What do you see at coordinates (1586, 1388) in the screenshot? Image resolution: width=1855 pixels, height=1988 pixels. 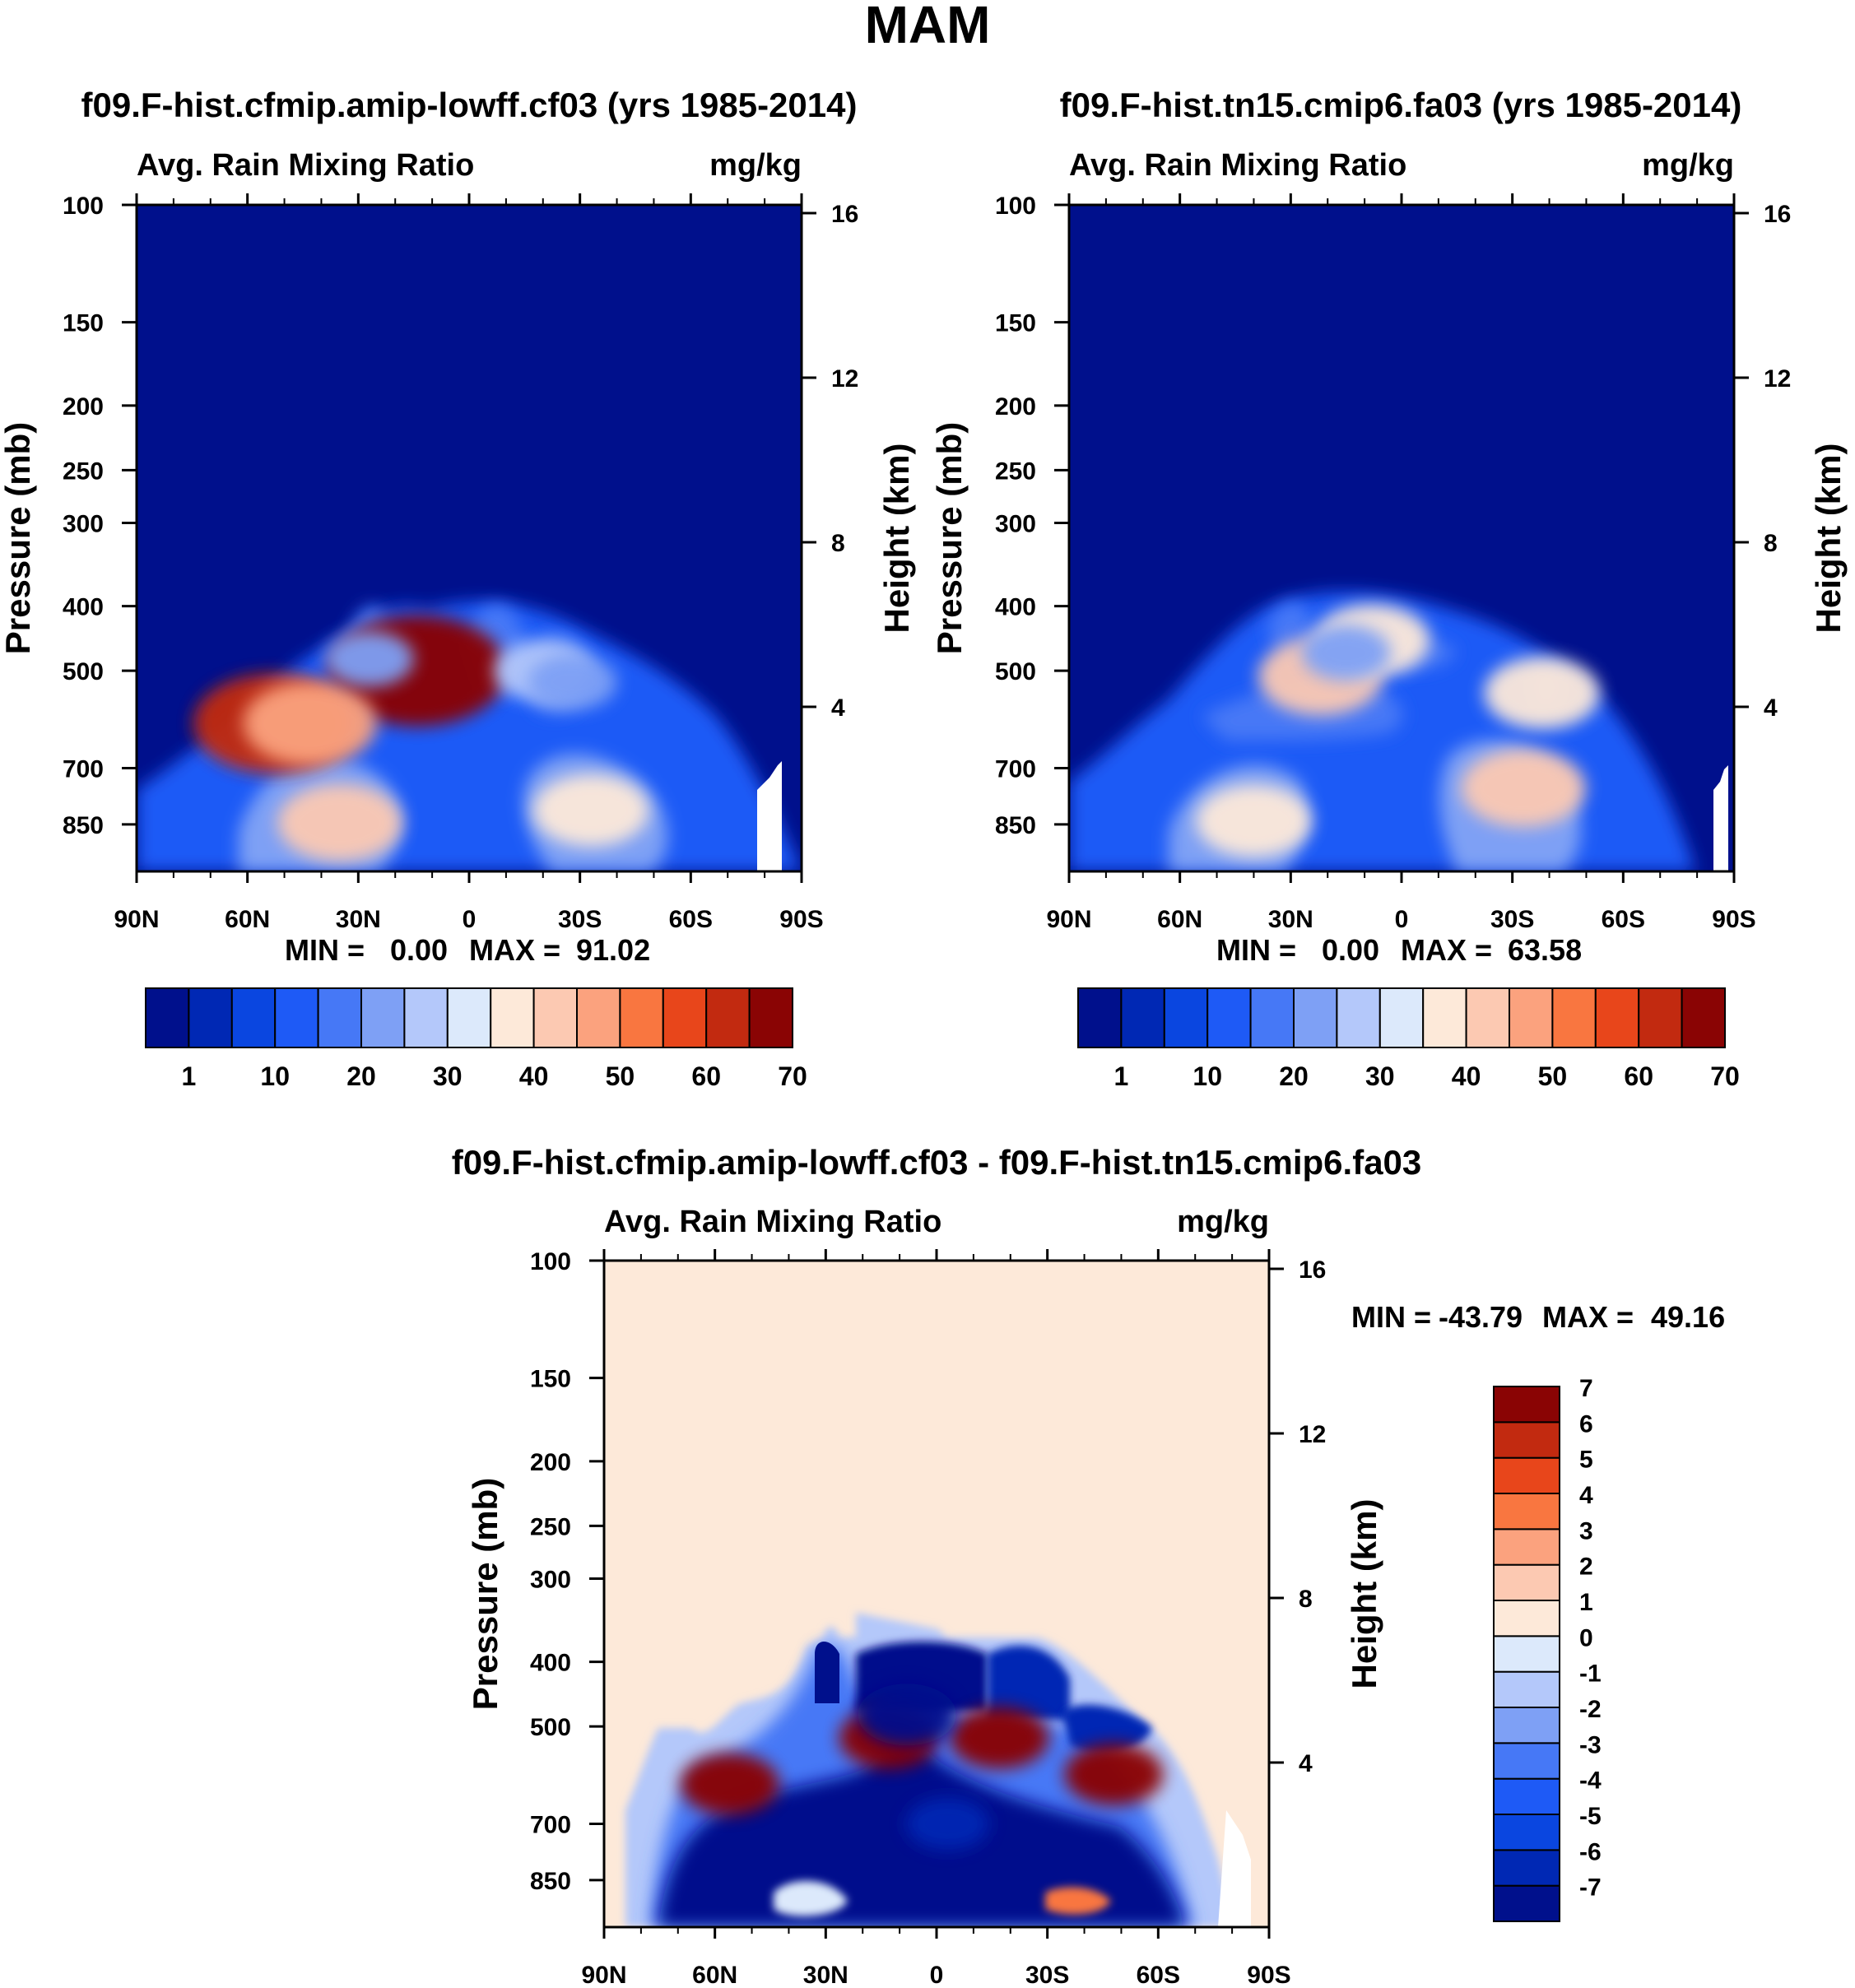 I see `colorbar-label: 7` at bounding box center [1586, 1388].